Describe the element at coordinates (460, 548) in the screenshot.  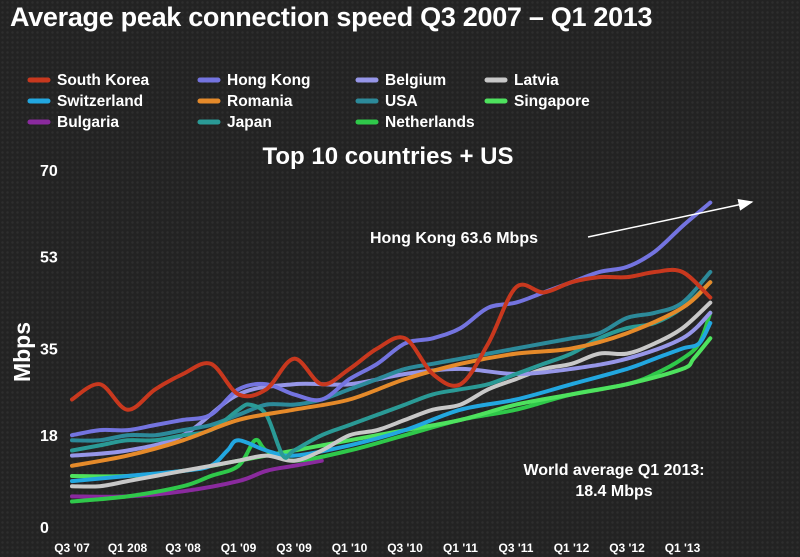
I see `x-tick-label: Q1 '11` at that location.